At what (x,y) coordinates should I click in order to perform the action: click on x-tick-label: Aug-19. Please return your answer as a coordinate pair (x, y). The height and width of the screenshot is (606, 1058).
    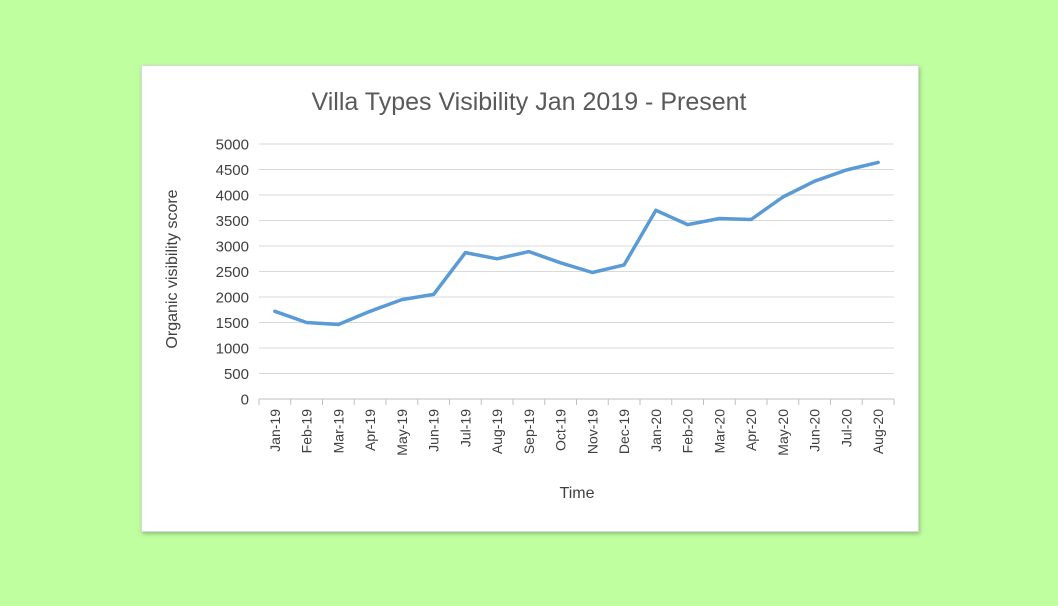
    Looking at the image, I should click on (497, 431).